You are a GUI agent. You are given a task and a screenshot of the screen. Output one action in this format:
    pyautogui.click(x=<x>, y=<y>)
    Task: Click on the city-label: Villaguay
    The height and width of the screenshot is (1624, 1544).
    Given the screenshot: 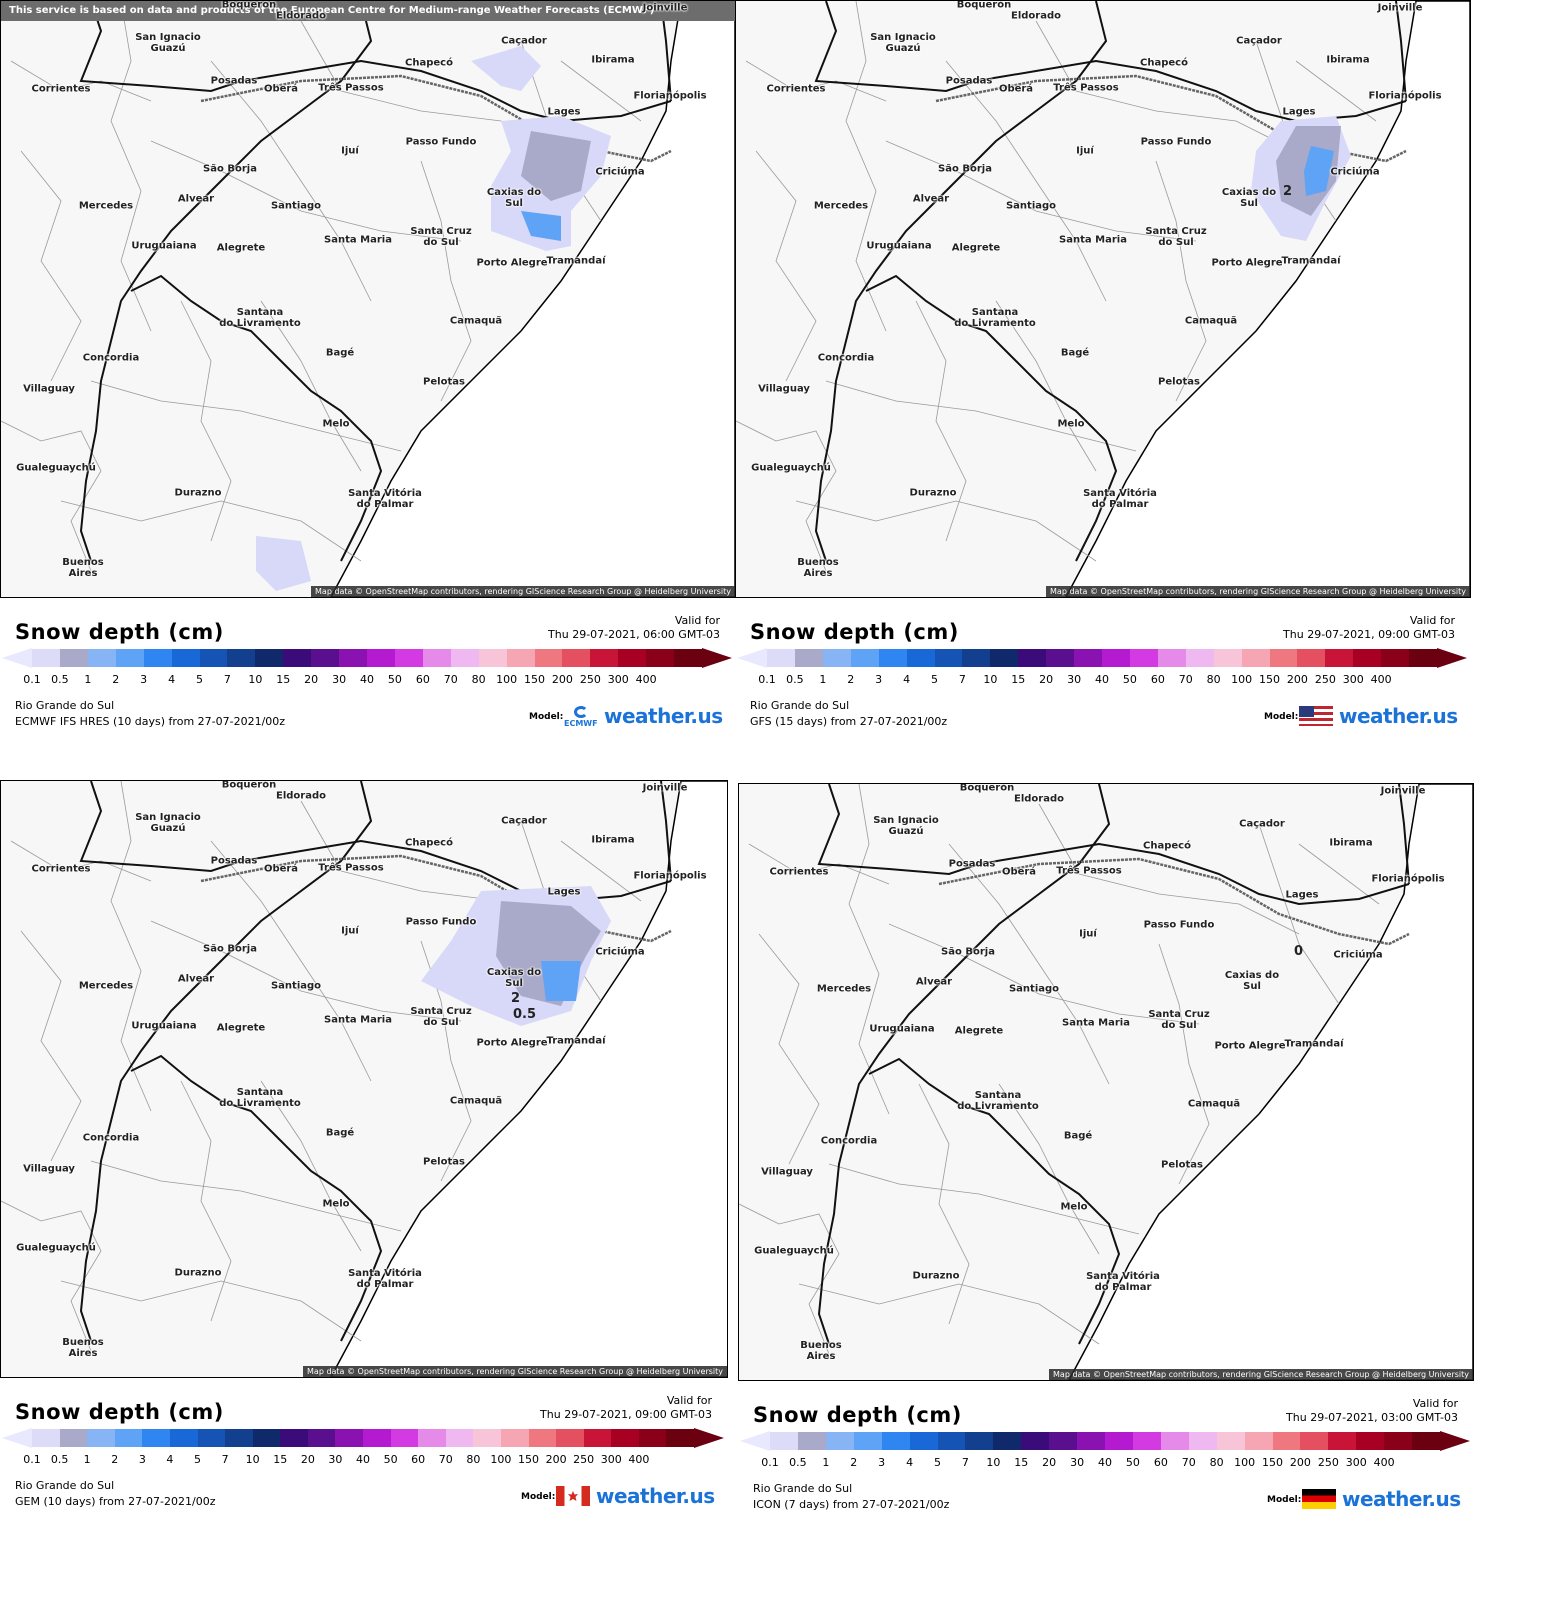 What is the action you would take?
    pyautogui.click(x=49, y=1169)
    